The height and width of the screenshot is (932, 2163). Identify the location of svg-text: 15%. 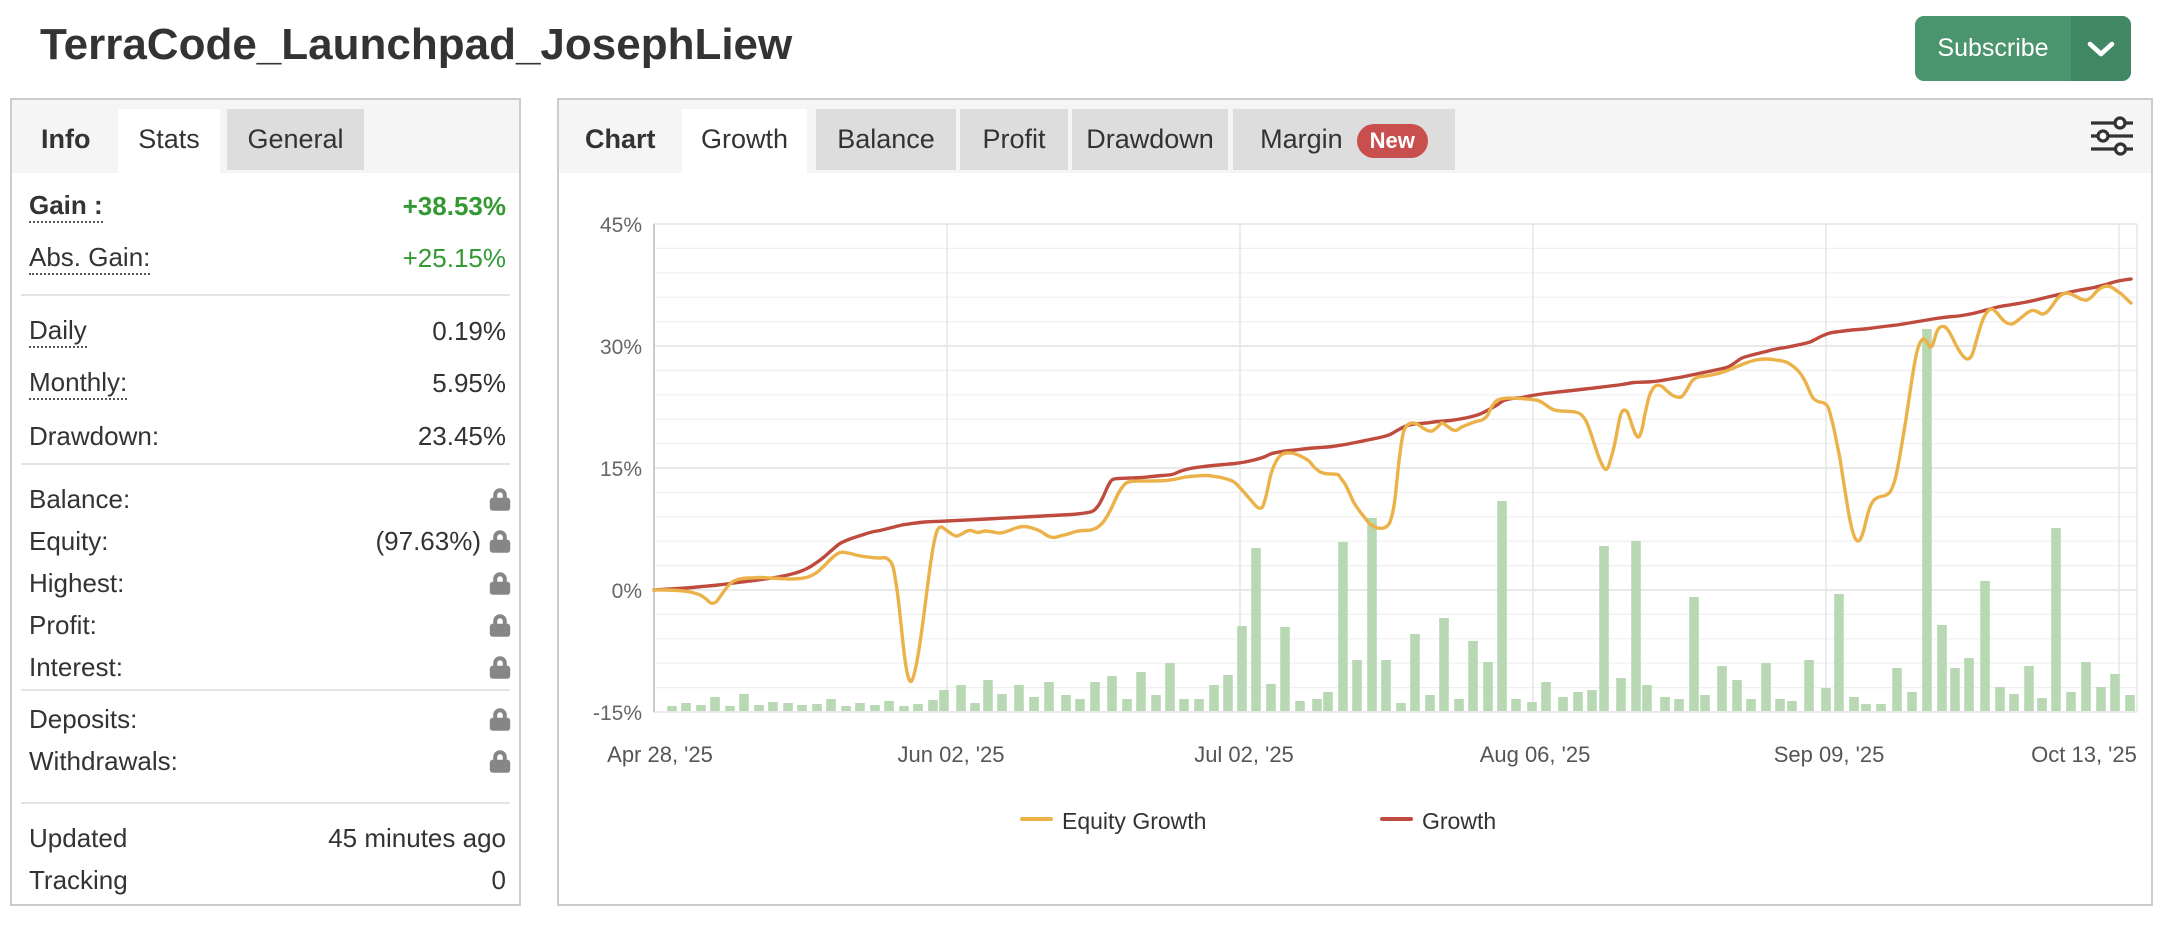
(621, 469).